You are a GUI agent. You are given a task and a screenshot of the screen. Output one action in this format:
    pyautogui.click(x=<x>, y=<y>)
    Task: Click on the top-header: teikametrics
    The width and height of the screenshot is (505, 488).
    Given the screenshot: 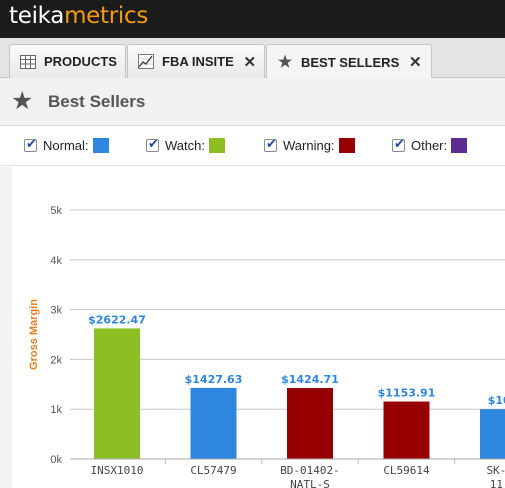 What is the action you would take?
    pyautogui.click(x=252, y=19)
    